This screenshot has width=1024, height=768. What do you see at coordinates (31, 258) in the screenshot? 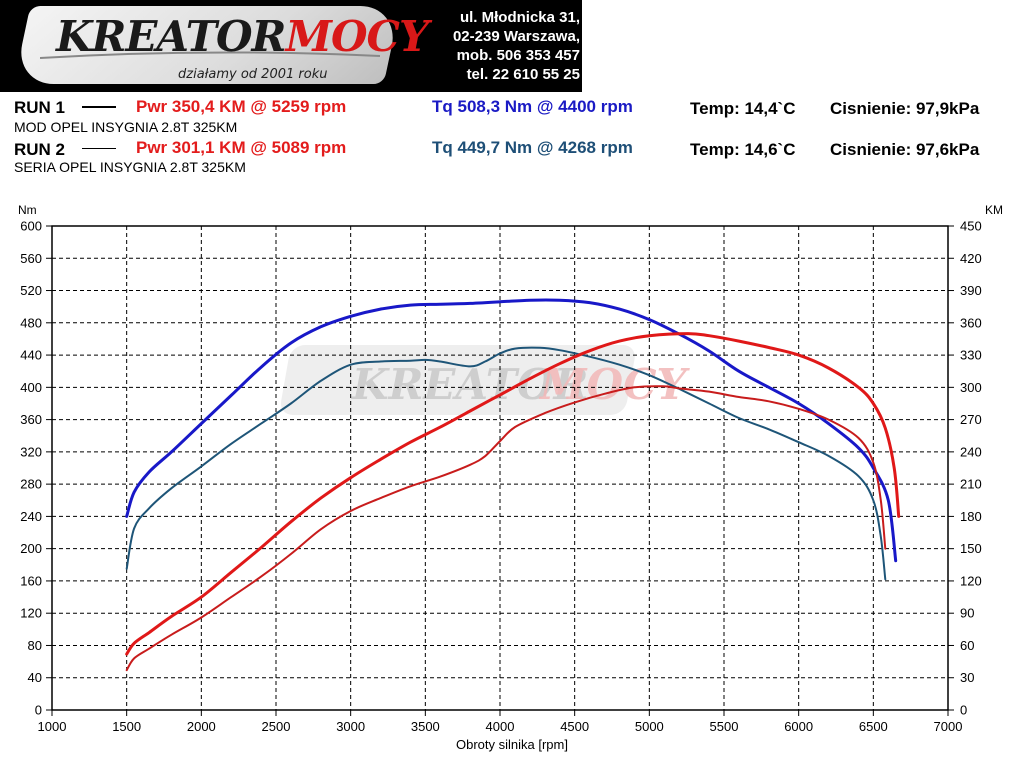
I see `y-left-tick-label: 560` at bounding box center [31, 258].